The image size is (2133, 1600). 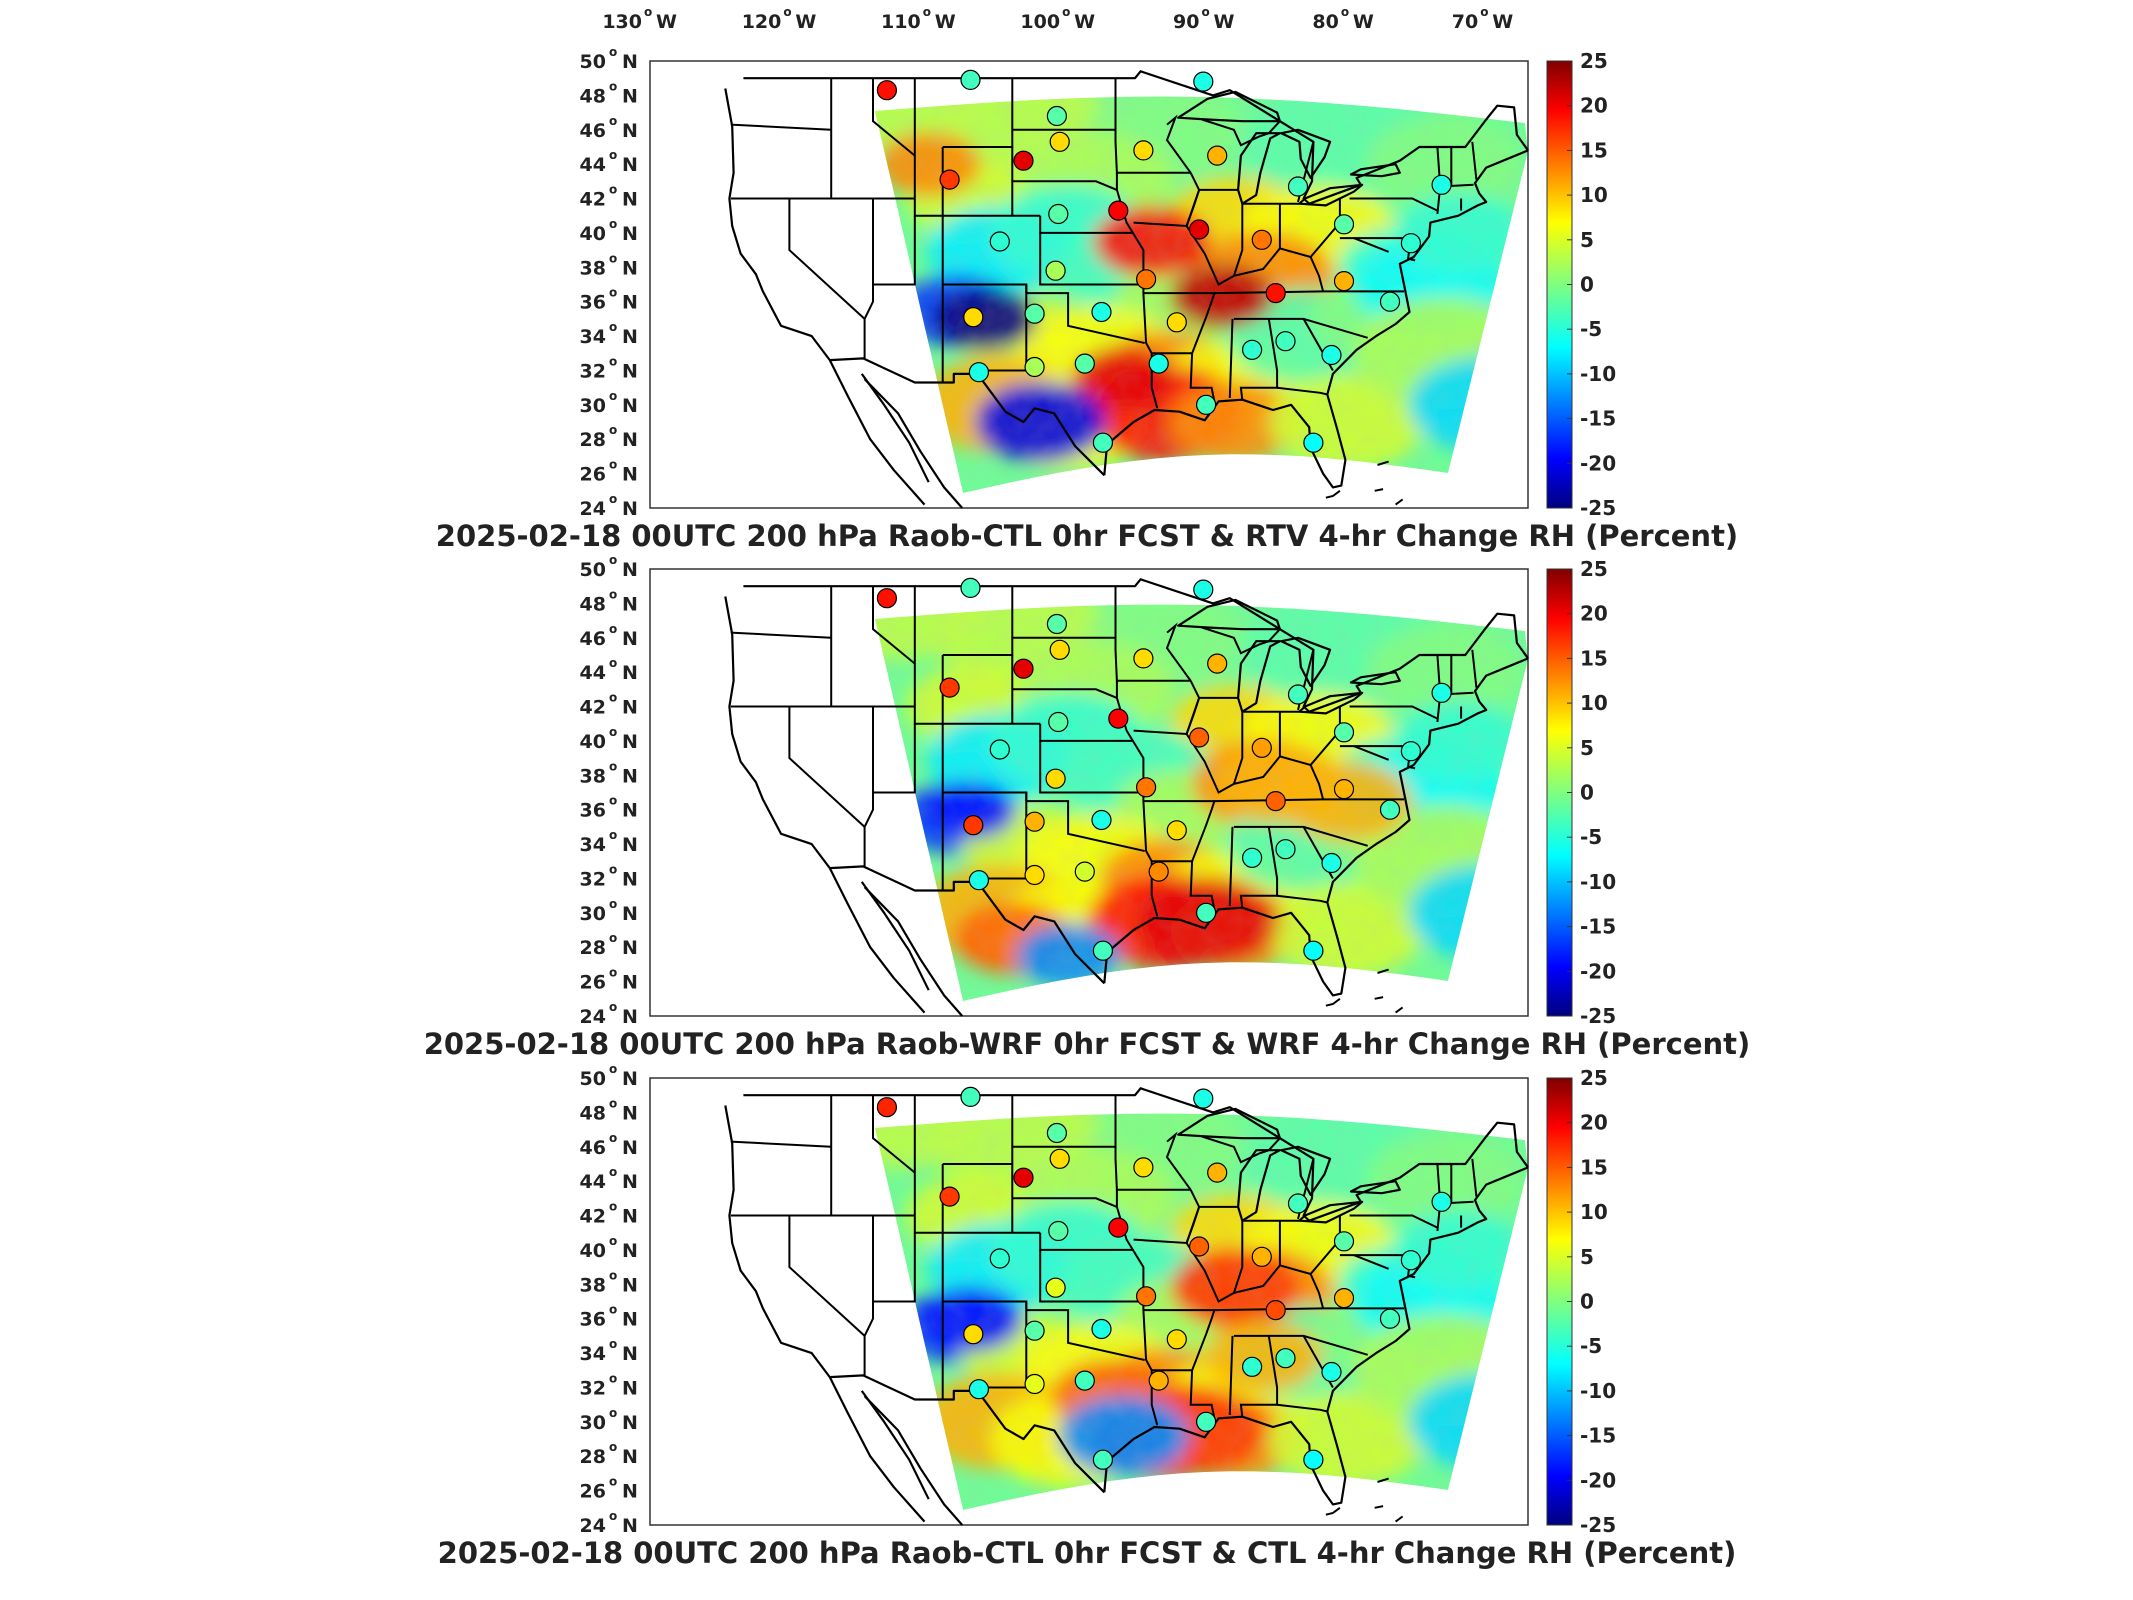 I want to click on lat-label: 34, so click(x=593, y=337).